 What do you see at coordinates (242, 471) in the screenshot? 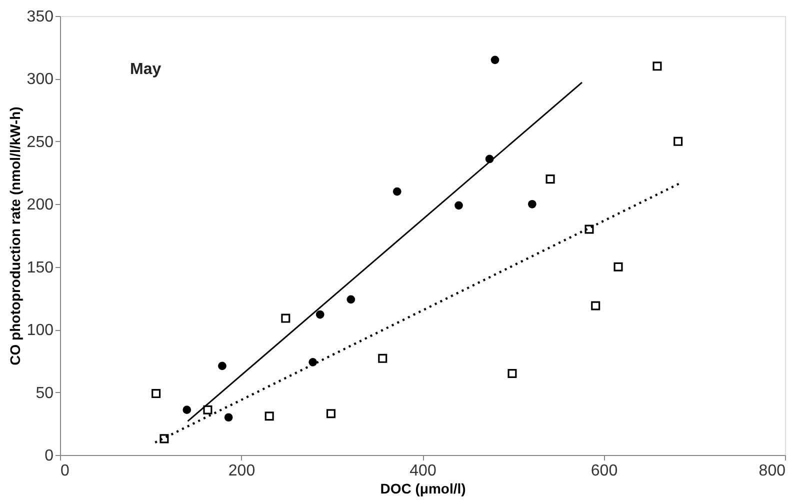
I see `x-tick-label: 200` at bounding box center [242, 471].